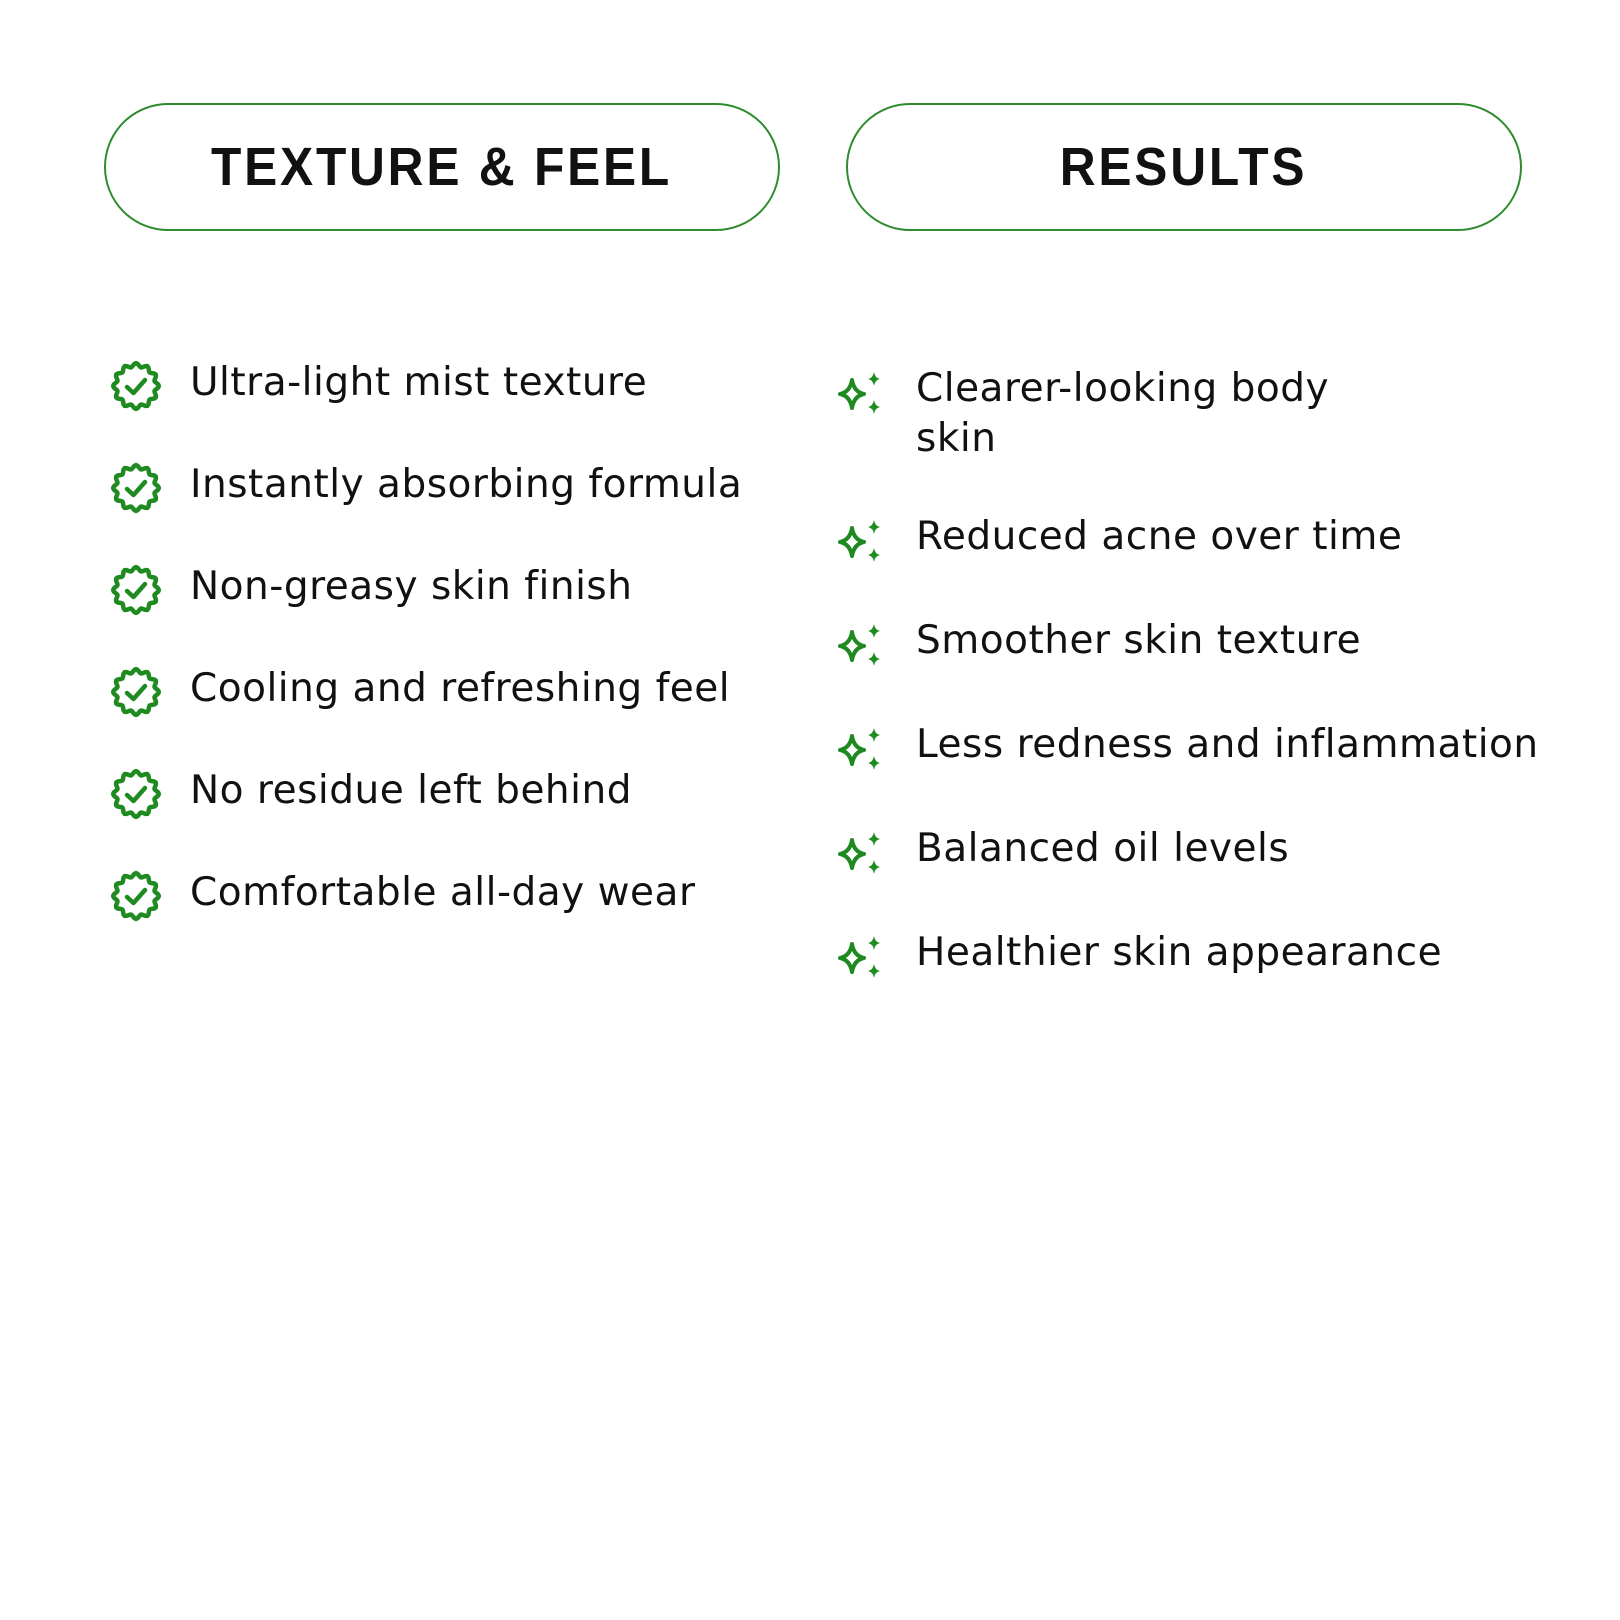 The height and width of the screenshot is (1620, 1620). I want to click on list-item: Ultra-light mist texture, so click(430, 385).